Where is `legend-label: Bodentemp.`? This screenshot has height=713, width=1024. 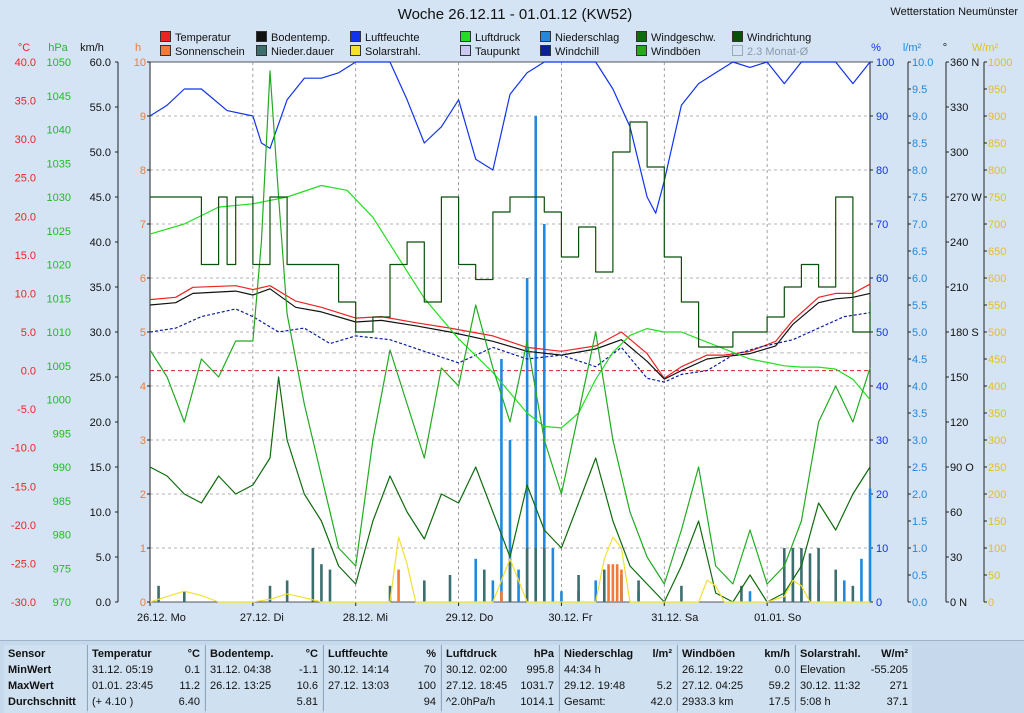 legend-label: Bodentemp. is located at coordinates (301, 38).